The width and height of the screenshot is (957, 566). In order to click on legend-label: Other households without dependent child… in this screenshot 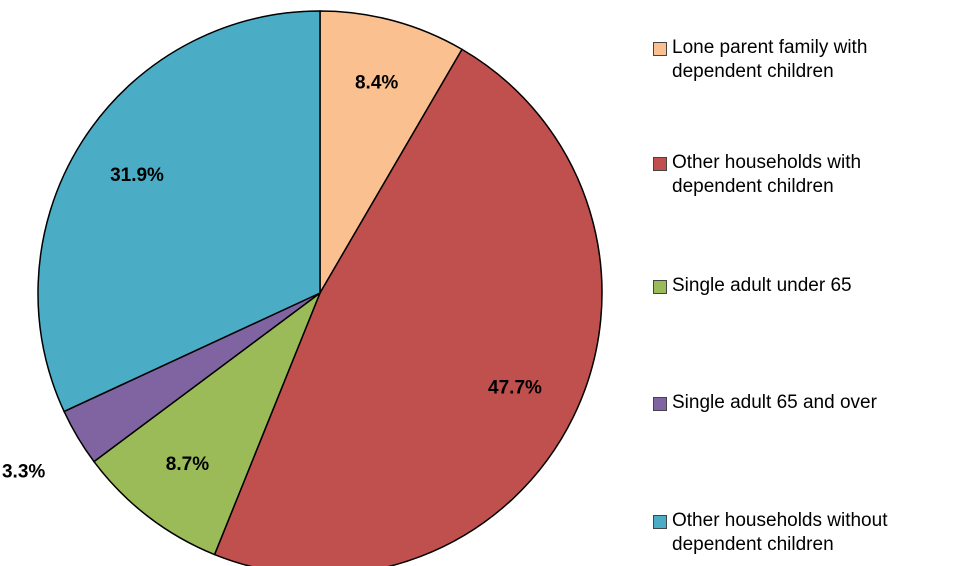, I will do `click(780, 532)`.